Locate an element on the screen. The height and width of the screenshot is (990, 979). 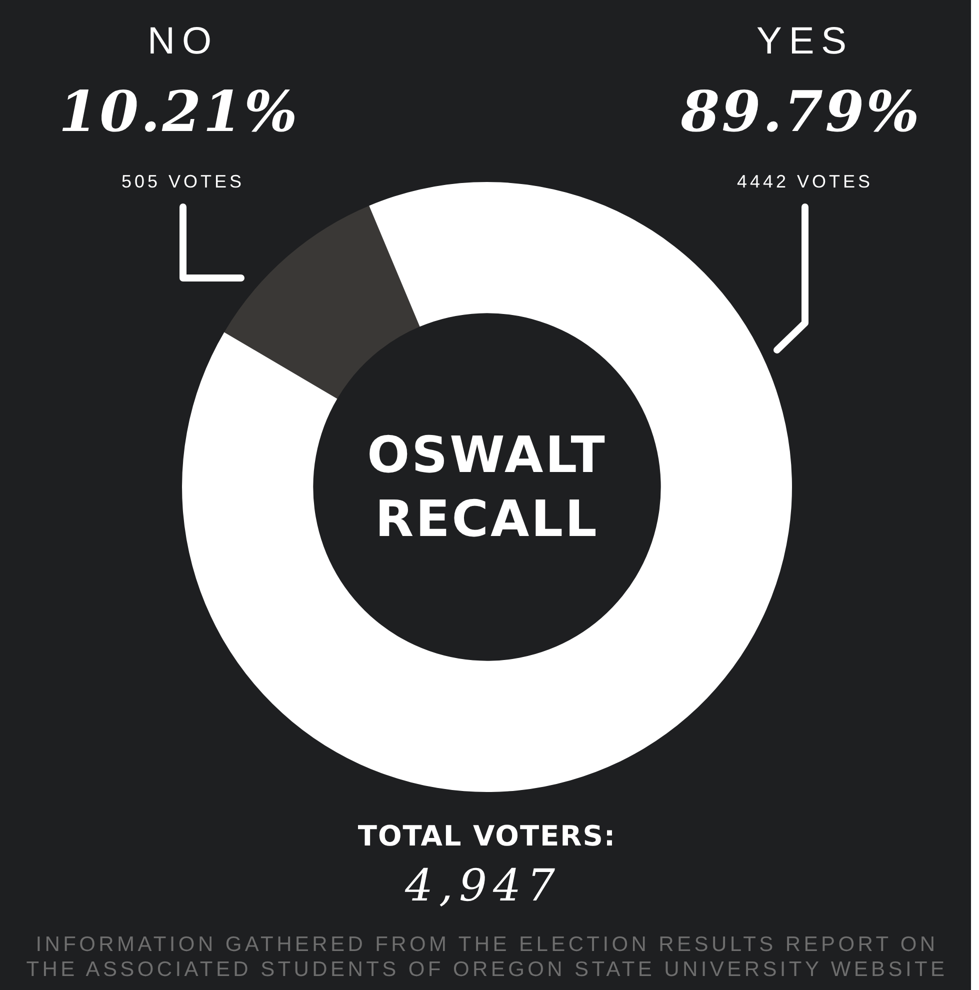
slice-label: NO is located at coordinates (183, 42).